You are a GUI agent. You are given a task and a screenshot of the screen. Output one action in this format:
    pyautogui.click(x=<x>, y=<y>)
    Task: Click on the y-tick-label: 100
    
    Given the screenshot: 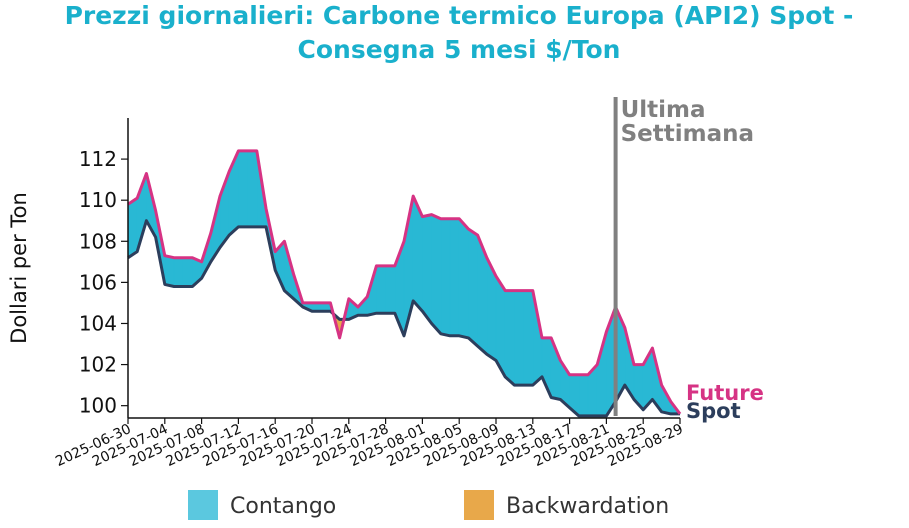 What is the action you would take?
    pyautogui.click(x=98, y=406)
    